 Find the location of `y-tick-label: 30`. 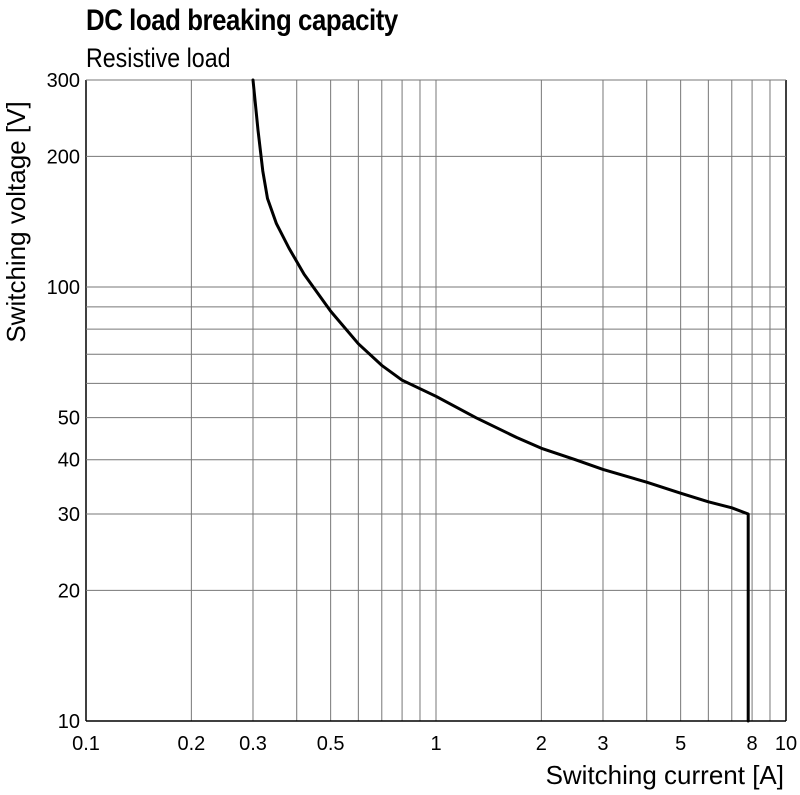

y-tick-label: 30 is located at coordinates (69, 515).